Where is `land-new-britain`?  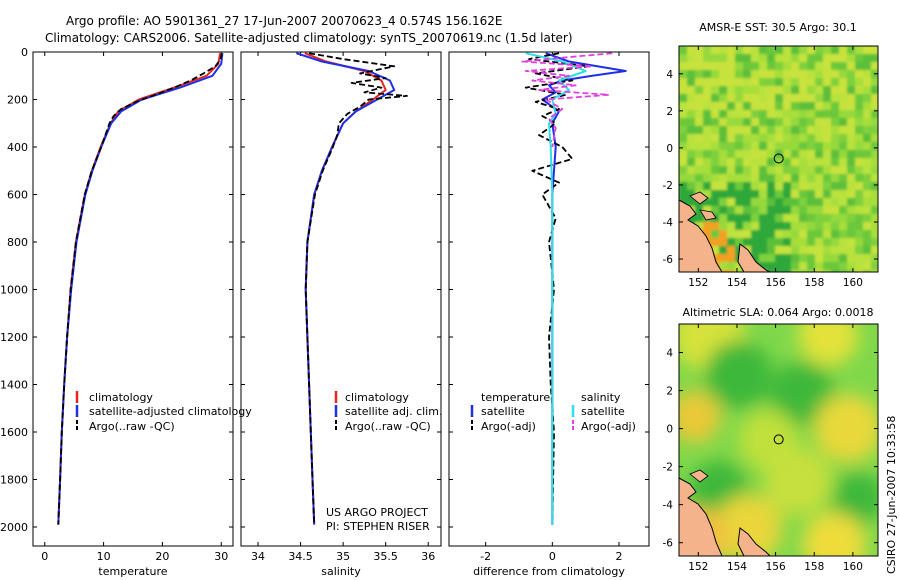
land-new-britain is located at coordinates (701, 235).